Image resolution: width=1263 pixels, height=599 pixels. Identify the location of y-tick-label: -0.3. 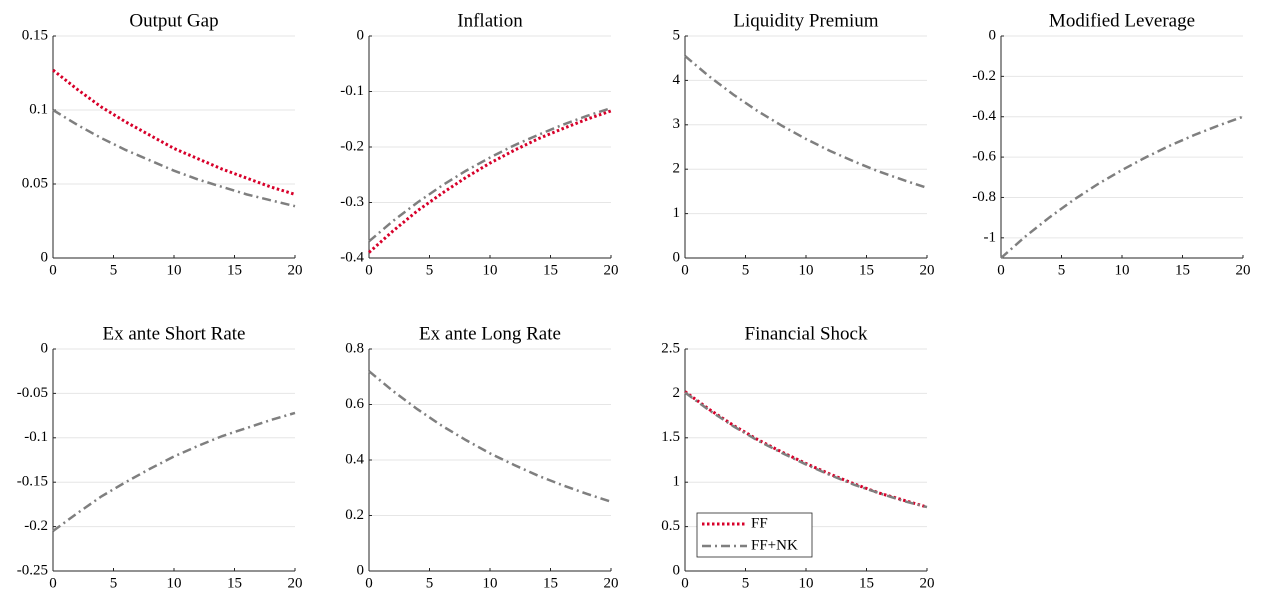
(352, 202).